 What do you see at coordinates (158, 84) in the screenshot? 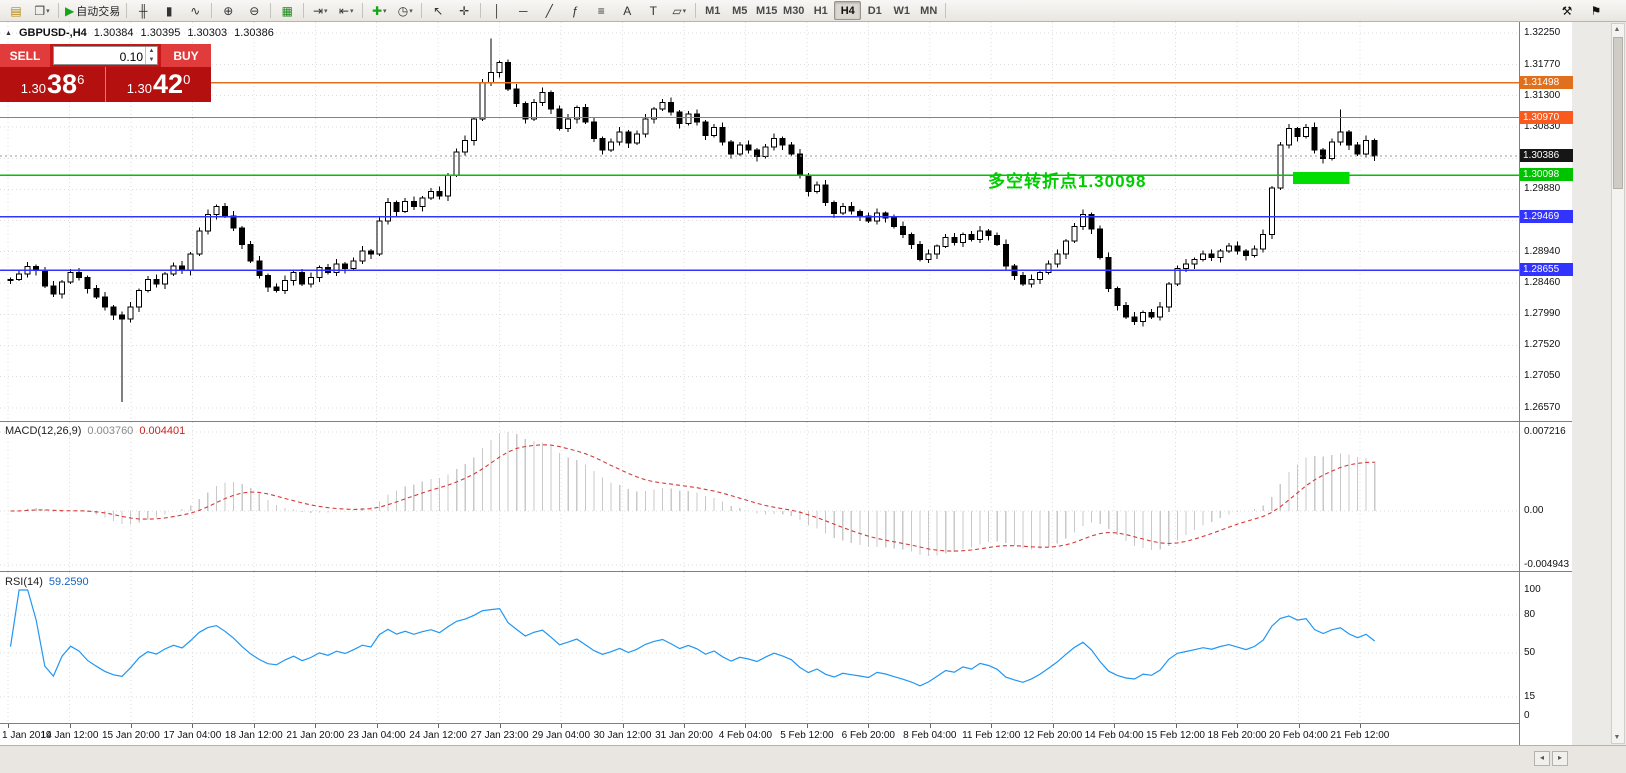
I see `buy-price: 1.30 42 0` at bounding box center [158, 84].